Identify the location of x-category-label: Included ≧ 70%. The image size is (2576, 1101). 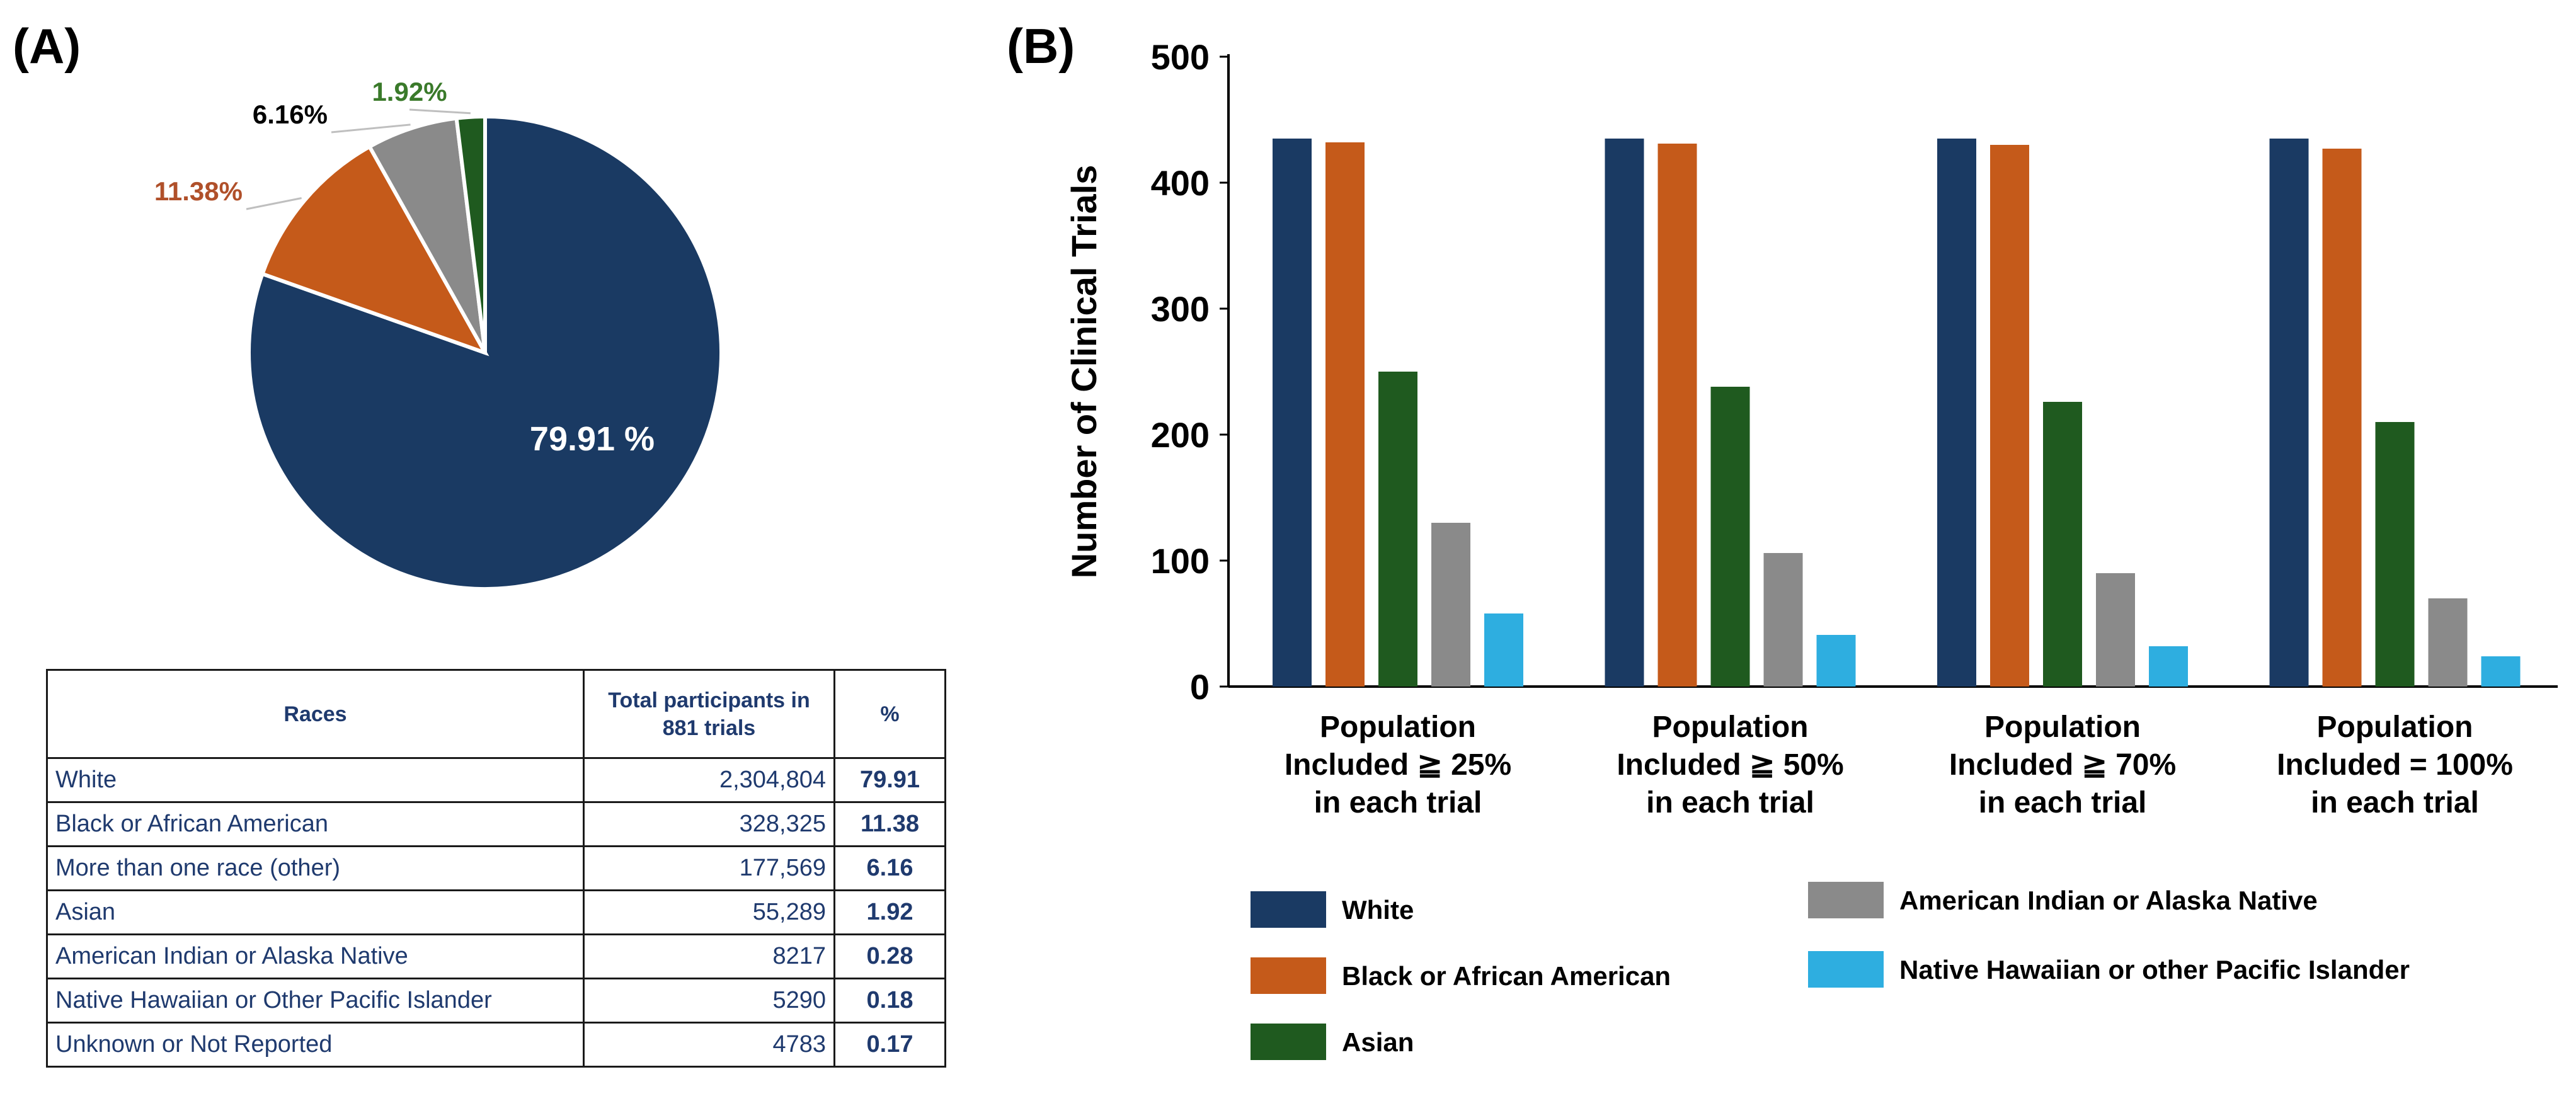
(2062, 765).